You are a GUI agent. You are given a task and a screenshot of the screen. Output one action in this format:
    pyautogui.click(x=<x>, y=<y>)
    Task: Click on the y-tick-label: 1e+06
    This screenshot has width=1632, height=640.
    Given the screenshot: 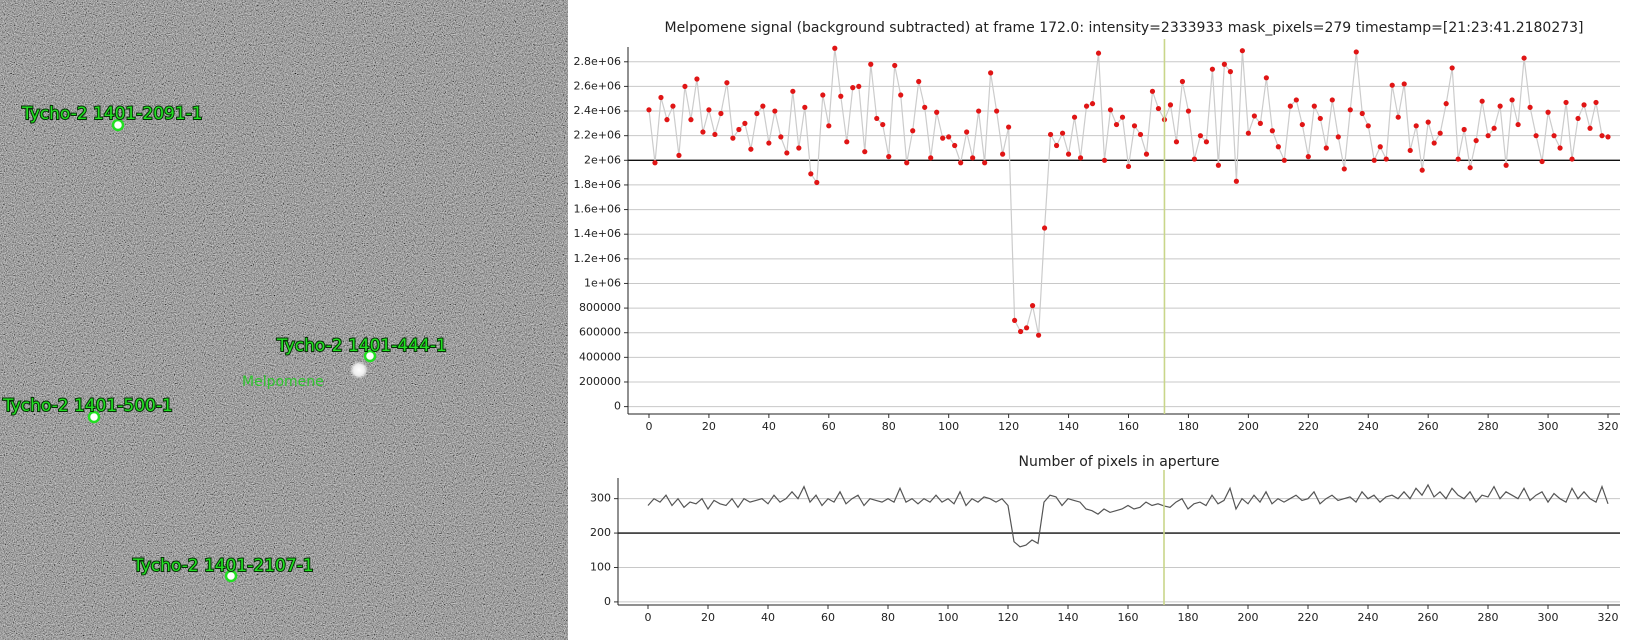 What is the action you would take?
    pyautogui.click(x=602, y=282)
    